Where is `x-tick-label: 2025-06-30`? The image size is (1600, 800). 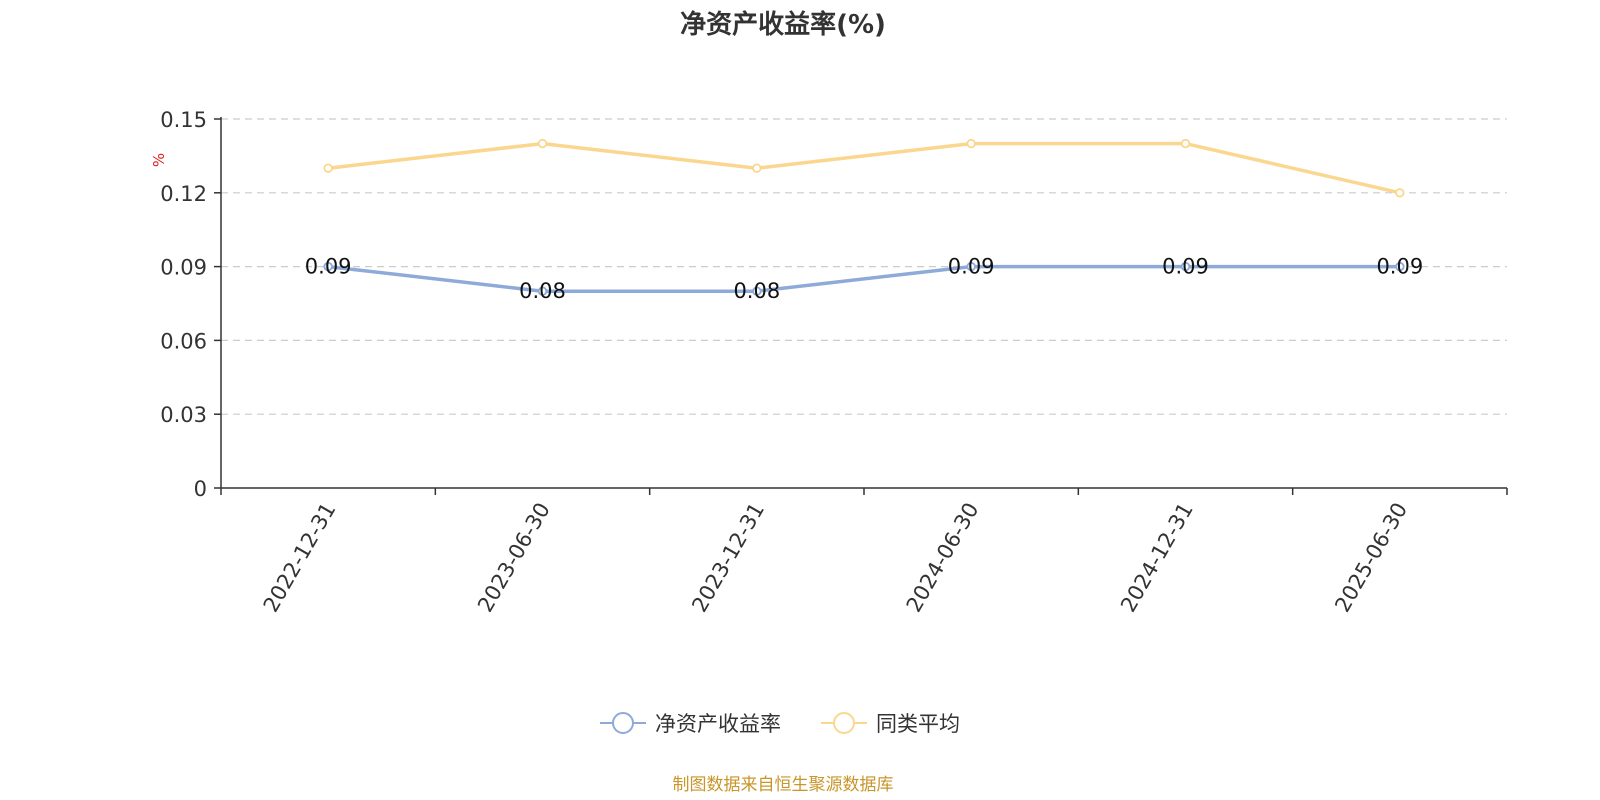 x-tick-label: 2025-06-30 is located at coordinates (1371, 558).